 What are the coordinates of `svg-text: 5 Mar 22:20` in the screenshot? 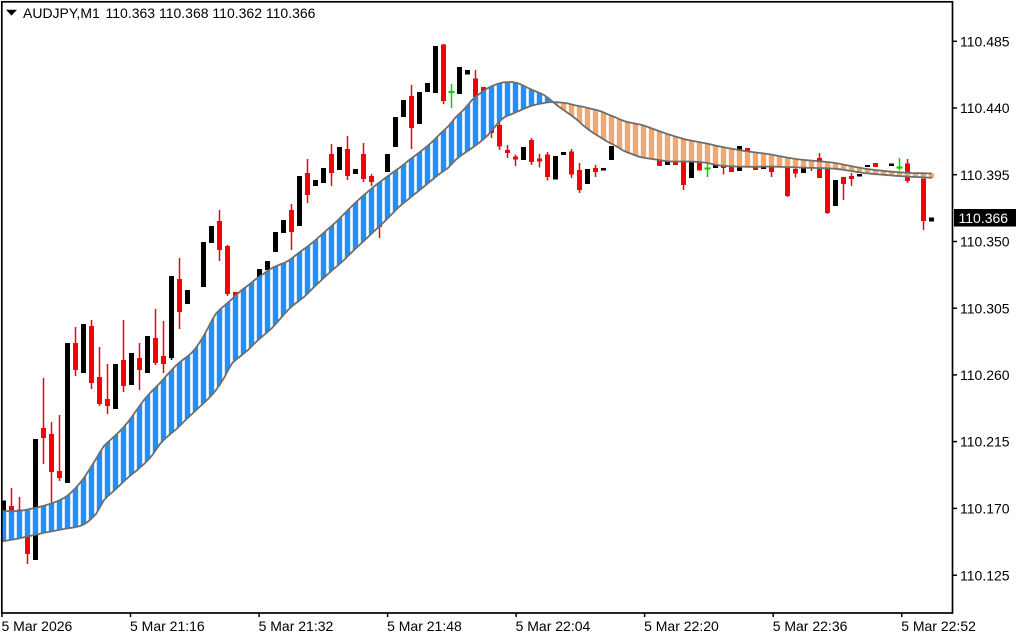 It's located at (681, 626).